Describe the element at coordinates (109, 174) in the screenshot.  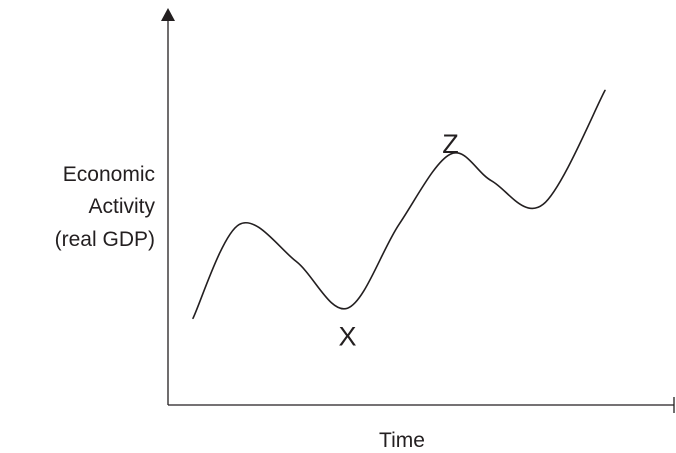
I see `y-axis-label-line-1: Economic` at that location.